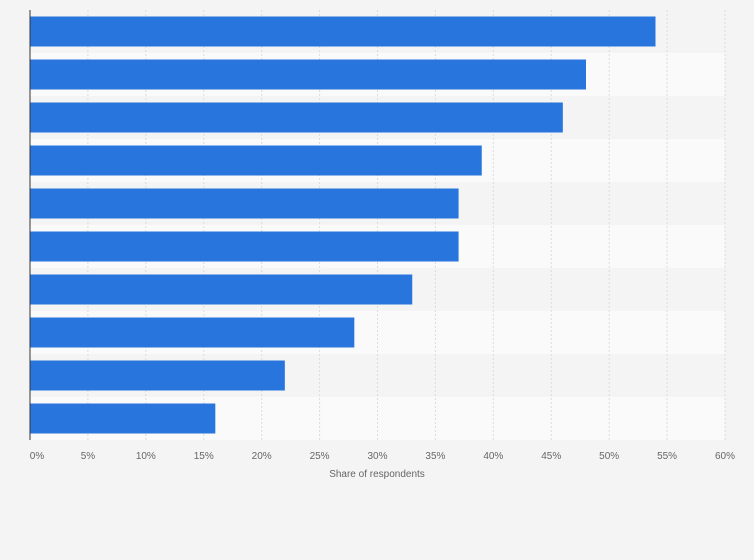  What do you see at coordinates (37, 456) in the screenshot?
I see `x-tick-label: 0%` at bounding box center [37, 456].